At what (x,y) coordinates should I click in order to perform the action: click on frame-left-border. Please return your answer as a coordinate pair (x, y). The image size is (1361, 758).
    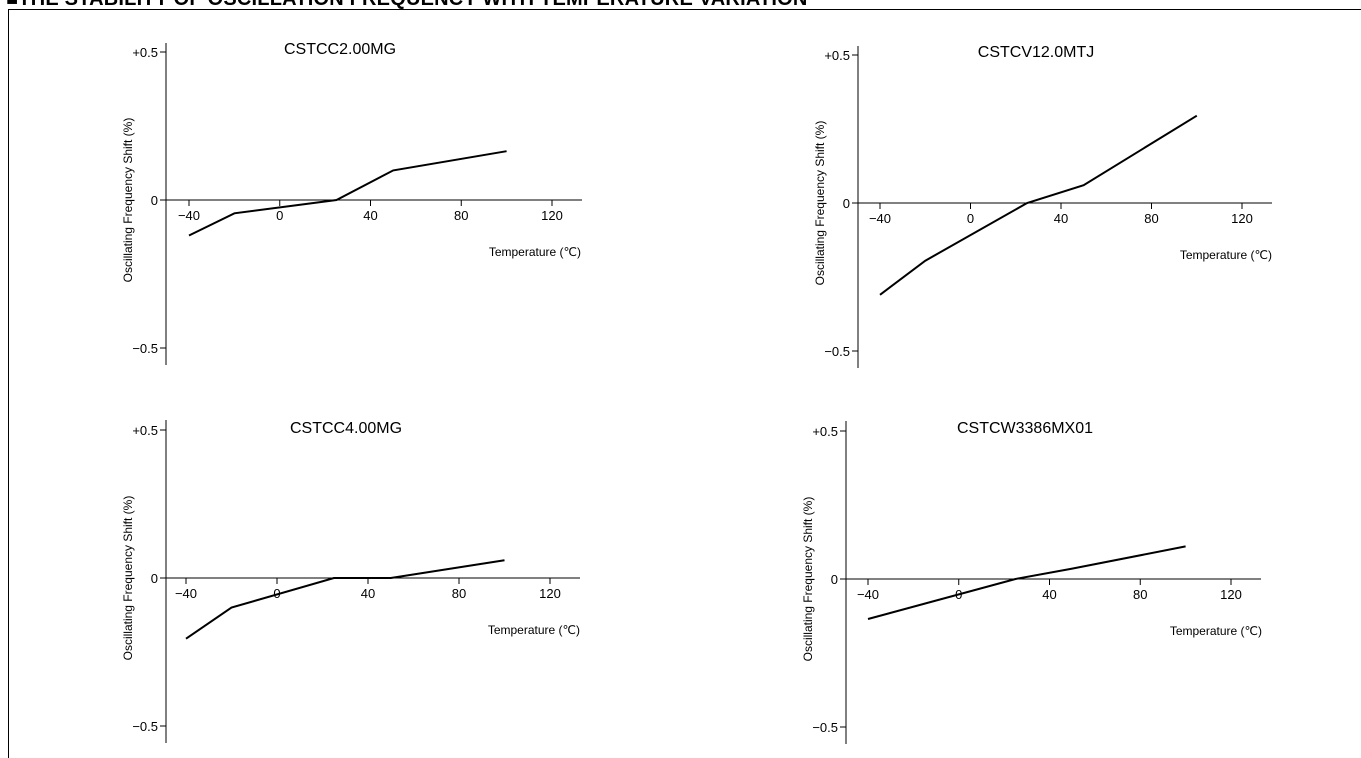
    Looking at the image, I should click on (8, 383).